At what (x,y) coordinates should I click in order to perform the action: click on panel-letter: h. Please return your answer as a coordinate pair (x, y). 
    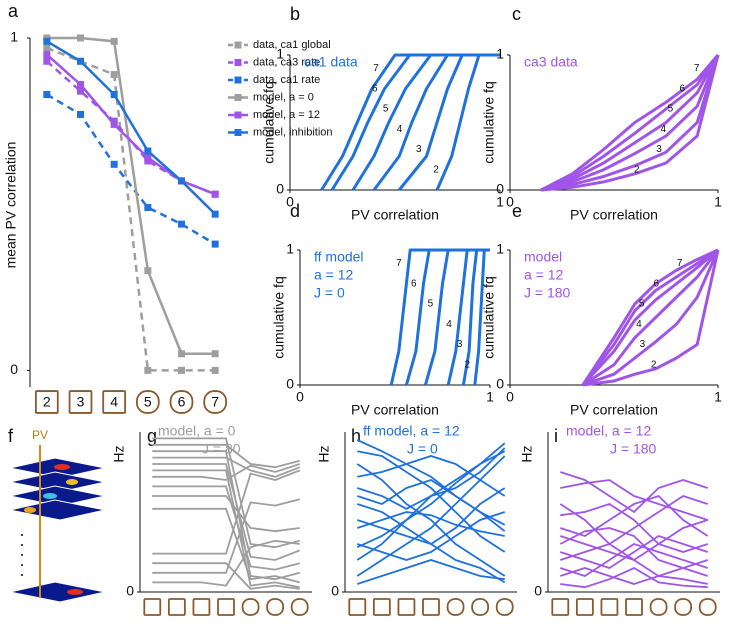
    Looking at the image, I should click on (356, 436).